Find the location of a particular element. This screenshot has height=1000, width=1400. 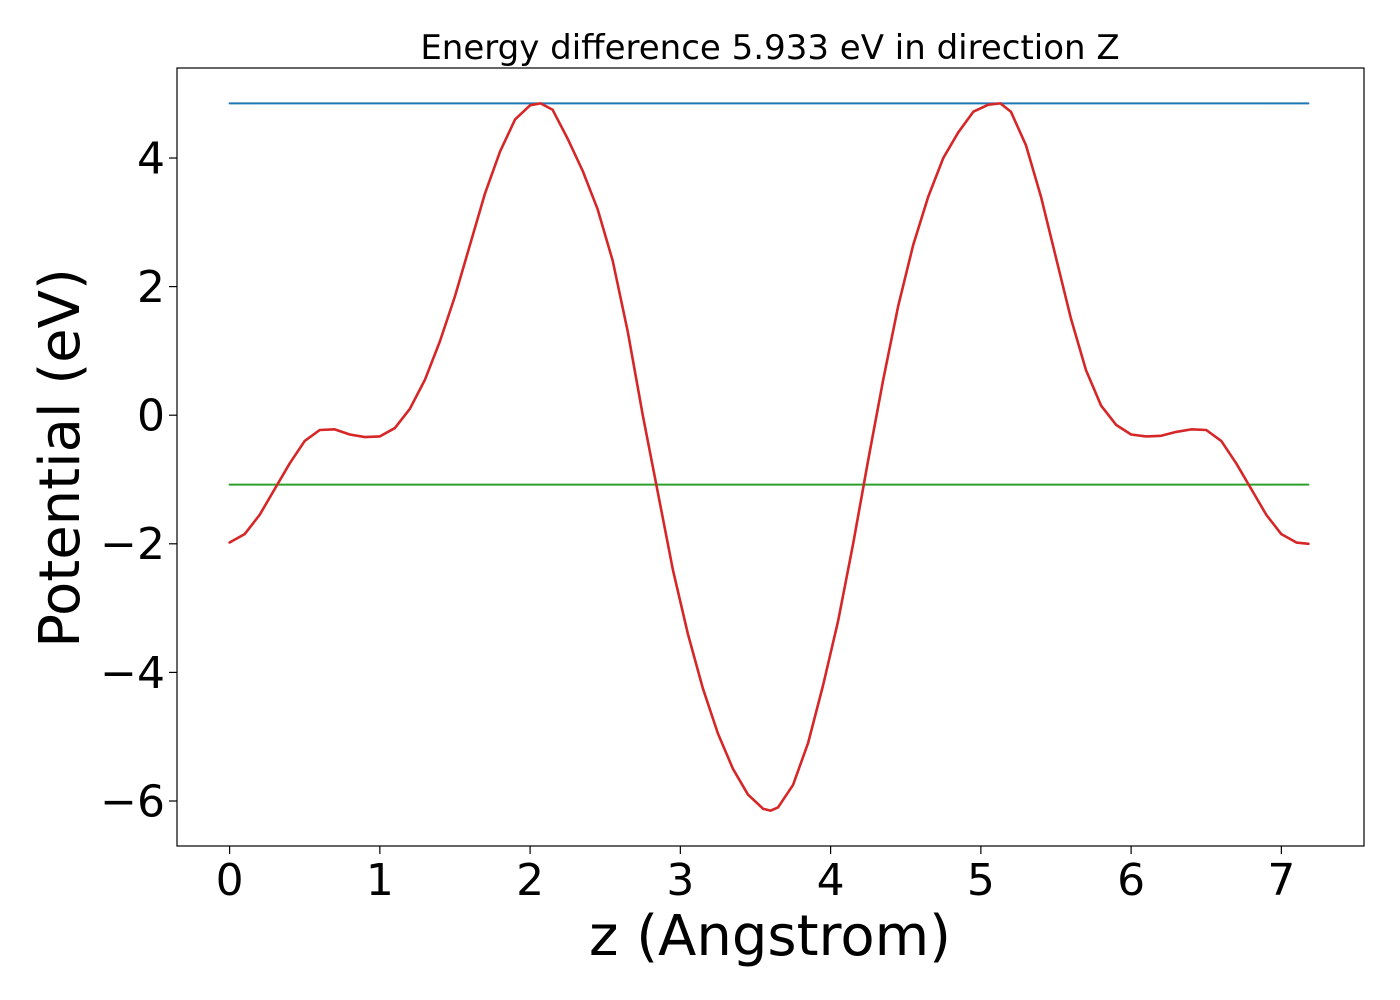

x-tick-label: 3 is located at coordinates (680, 880).